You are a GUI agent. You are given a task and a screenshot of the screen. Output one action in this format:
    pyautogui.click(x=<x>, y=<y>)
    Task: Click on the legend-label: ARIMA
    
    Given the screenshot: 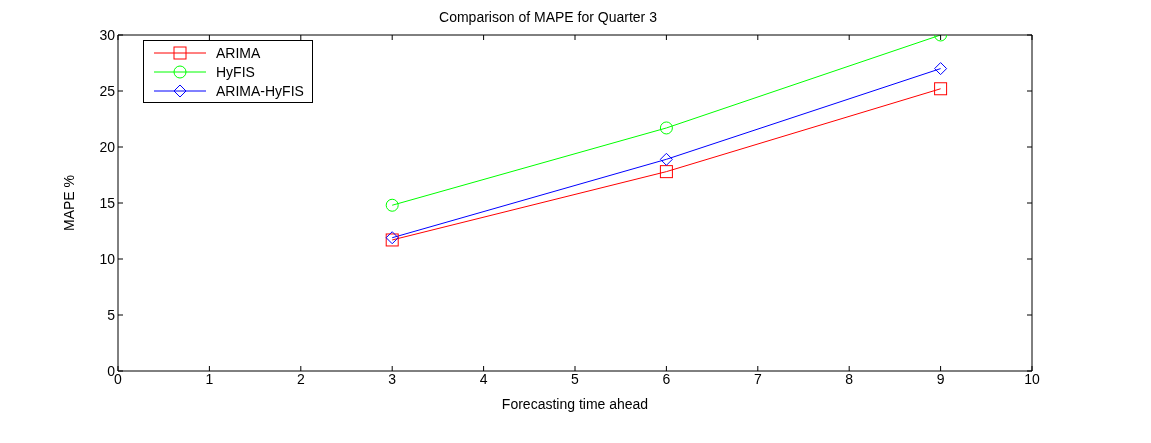 What is the action you would take?
    pyautogui.click(x=238, y=52)
    